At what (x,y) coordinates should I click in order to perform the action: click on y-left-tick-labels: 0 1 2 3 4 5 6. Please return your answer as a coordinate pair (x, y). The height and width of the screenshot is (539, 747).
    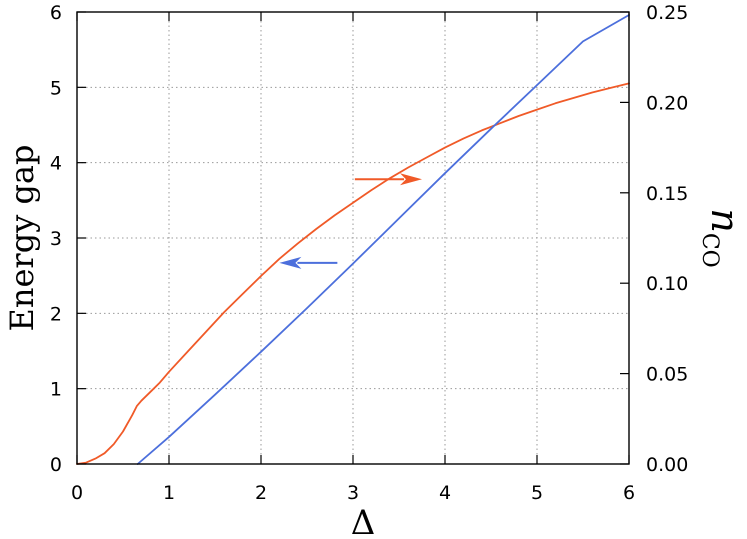
    Looking at the image, I should click on (56, 239).